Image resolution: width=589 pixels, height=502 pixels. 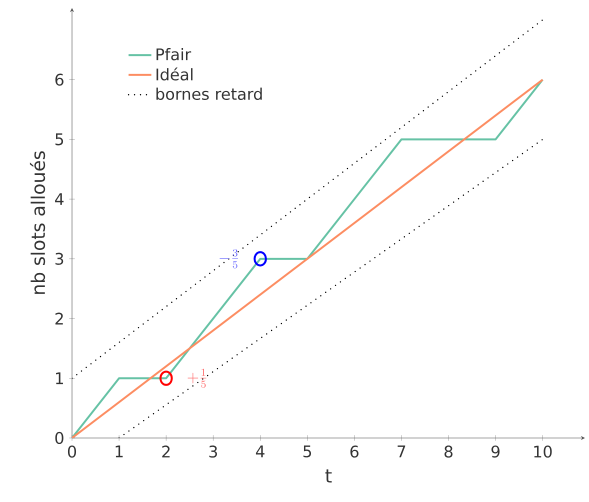 I want to click on annotation: $-\frac{3}{5}$, so click(x=229, y=258).